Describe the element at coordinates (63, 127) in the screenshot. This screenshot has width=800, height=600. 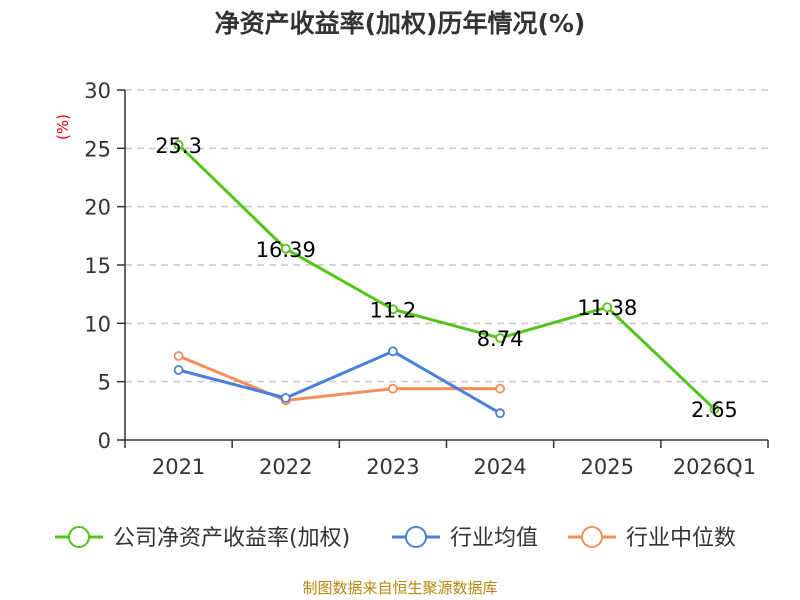
I see `y-axis-unit: (%)` at that location.